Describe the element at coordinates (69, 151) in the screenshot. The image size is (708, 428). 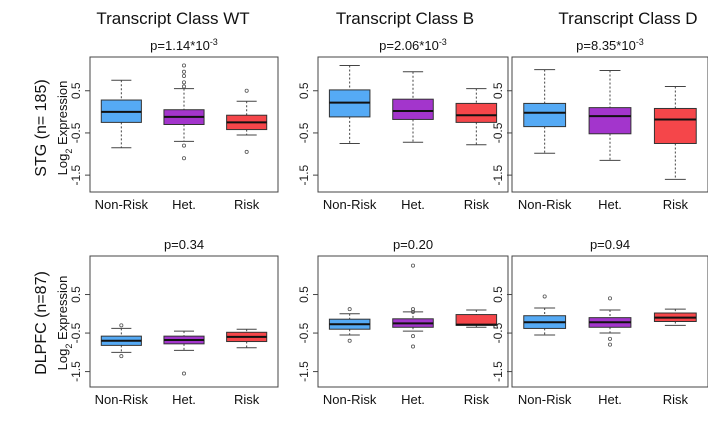
I see `ylabel-stg-sub: 2` at that location.